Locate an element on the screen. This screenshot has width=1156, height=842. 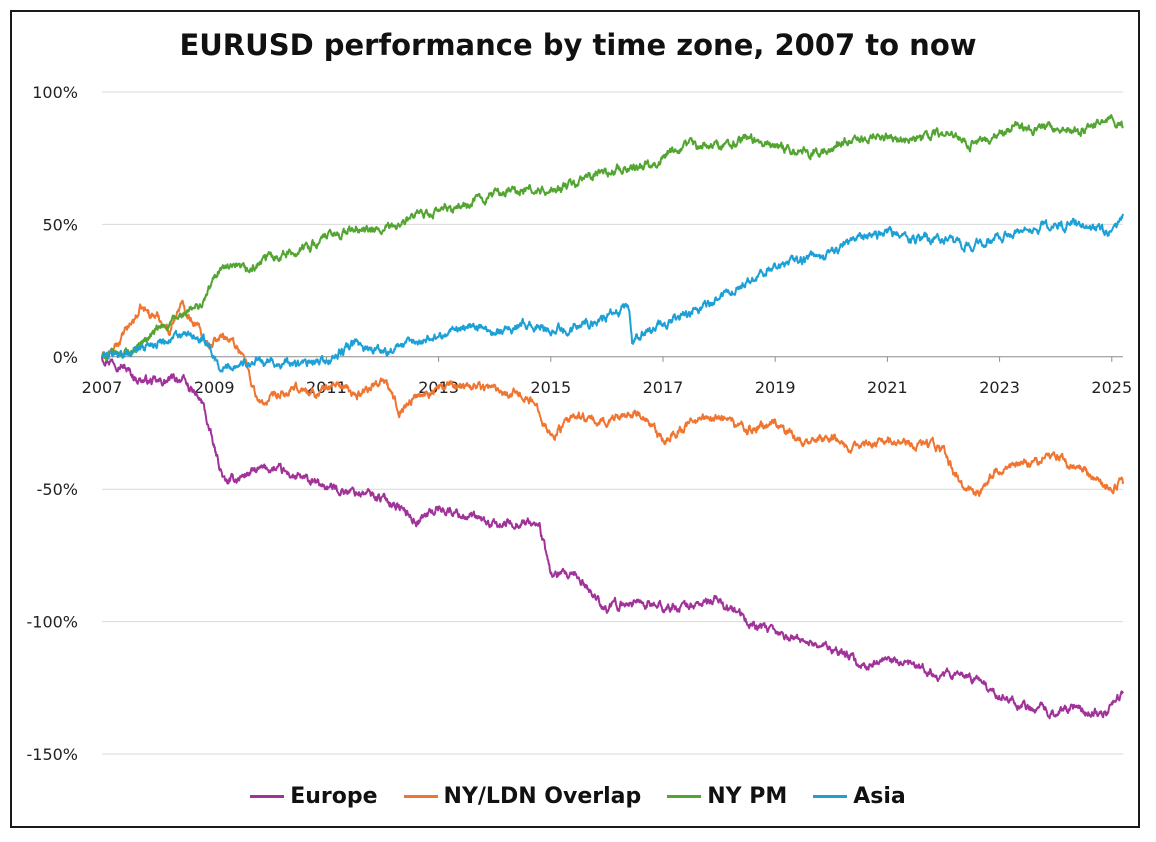
x-tick-label: 2023 is located at coordinates (999, 387).